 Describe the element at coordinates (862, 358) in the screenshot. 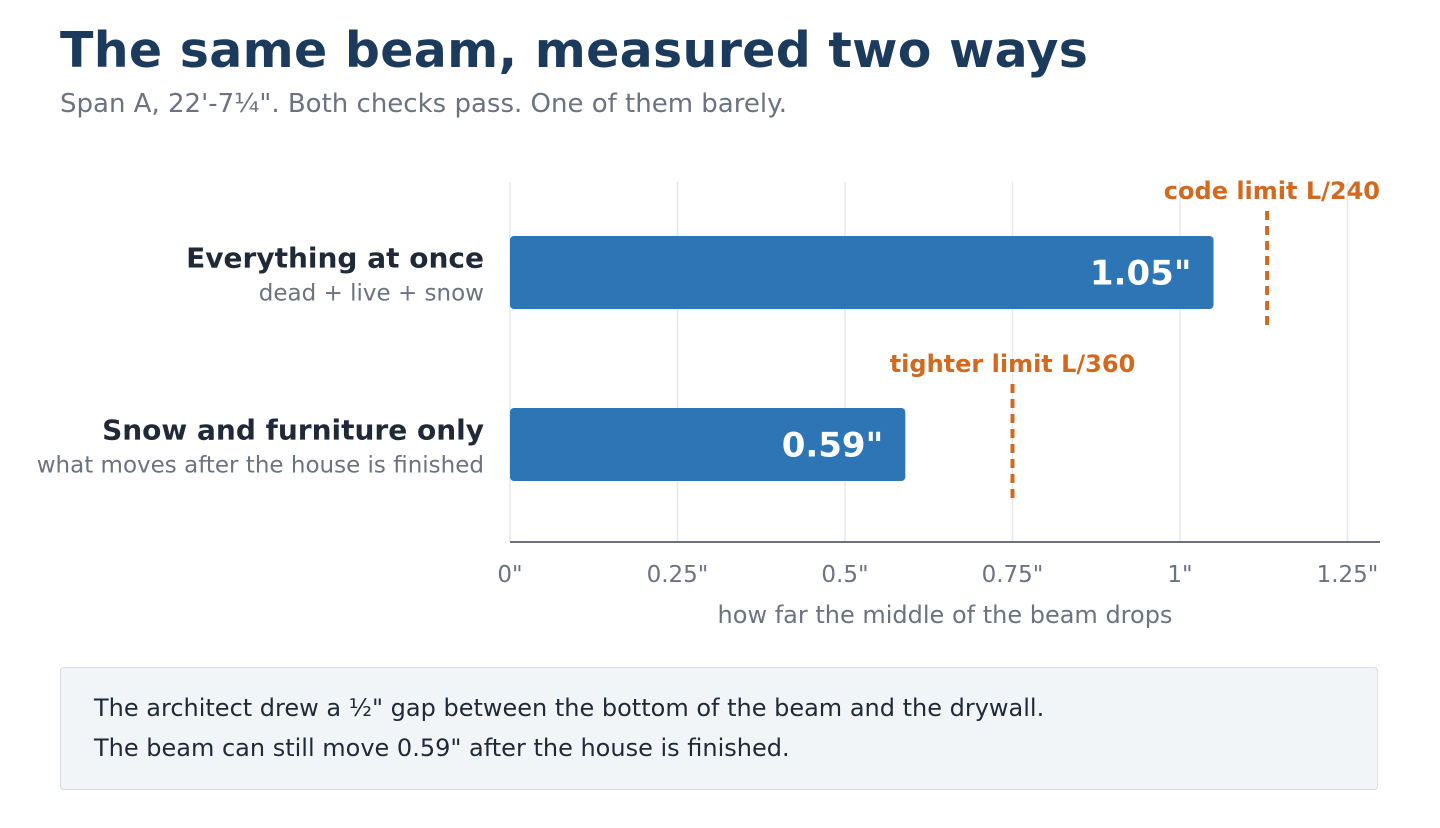

I see `bars: 1.05" 0.59"` at that location.